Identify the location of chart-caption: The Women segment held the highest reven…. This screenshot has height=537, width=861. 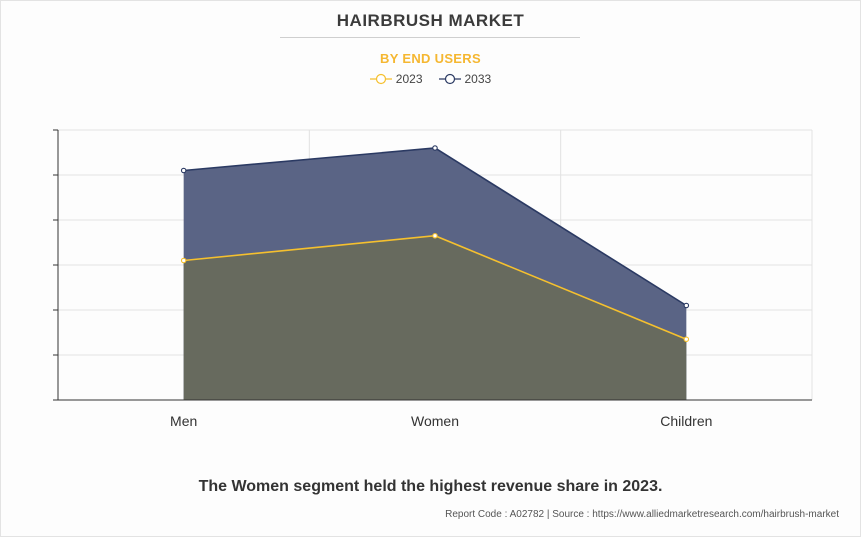
(430, 486).